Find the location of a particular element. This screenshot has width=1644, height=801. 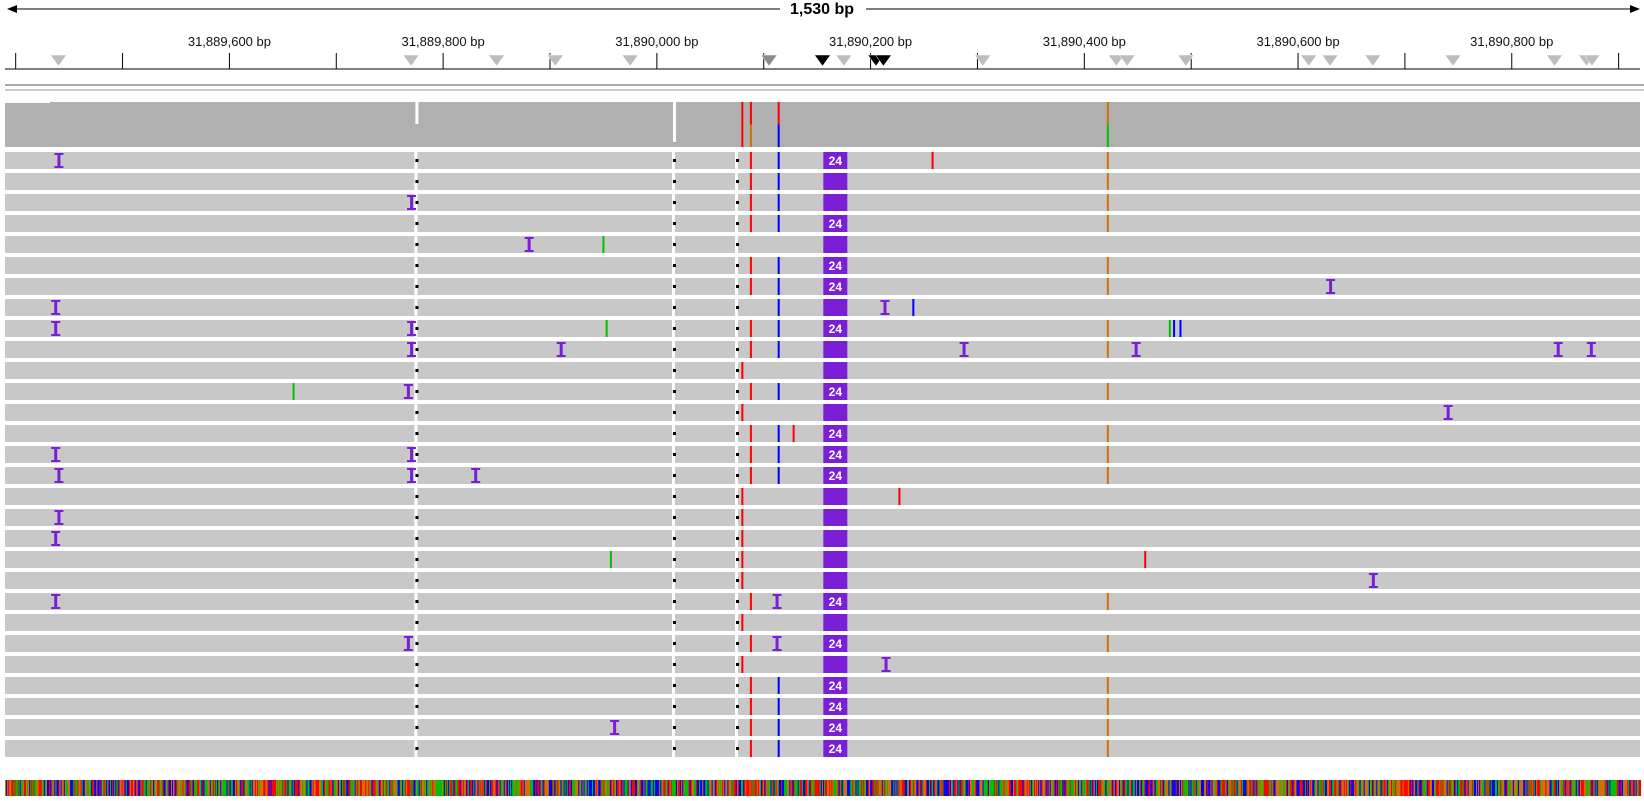

coverage-track is located at coordinates (822, 124).